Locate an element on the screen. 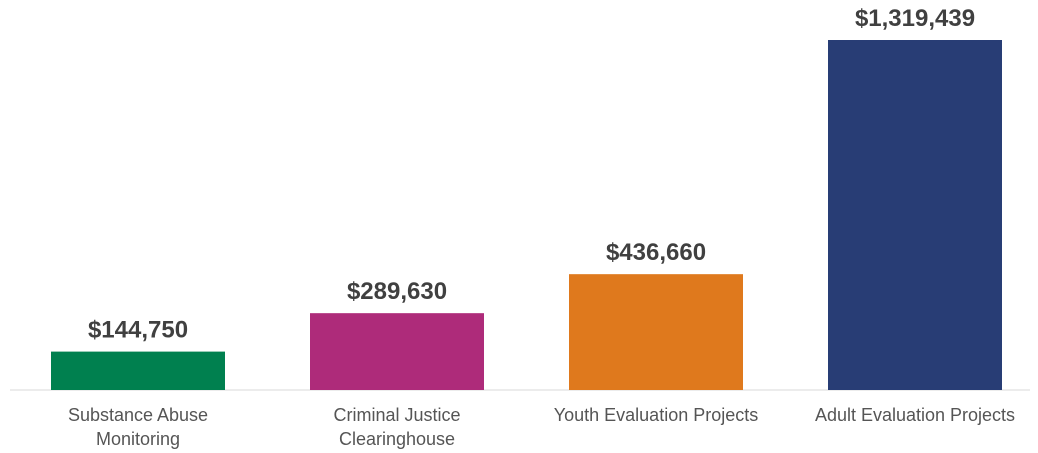  category-label-2: Youth Evaluation Projects is located at coordinates (656, 415).